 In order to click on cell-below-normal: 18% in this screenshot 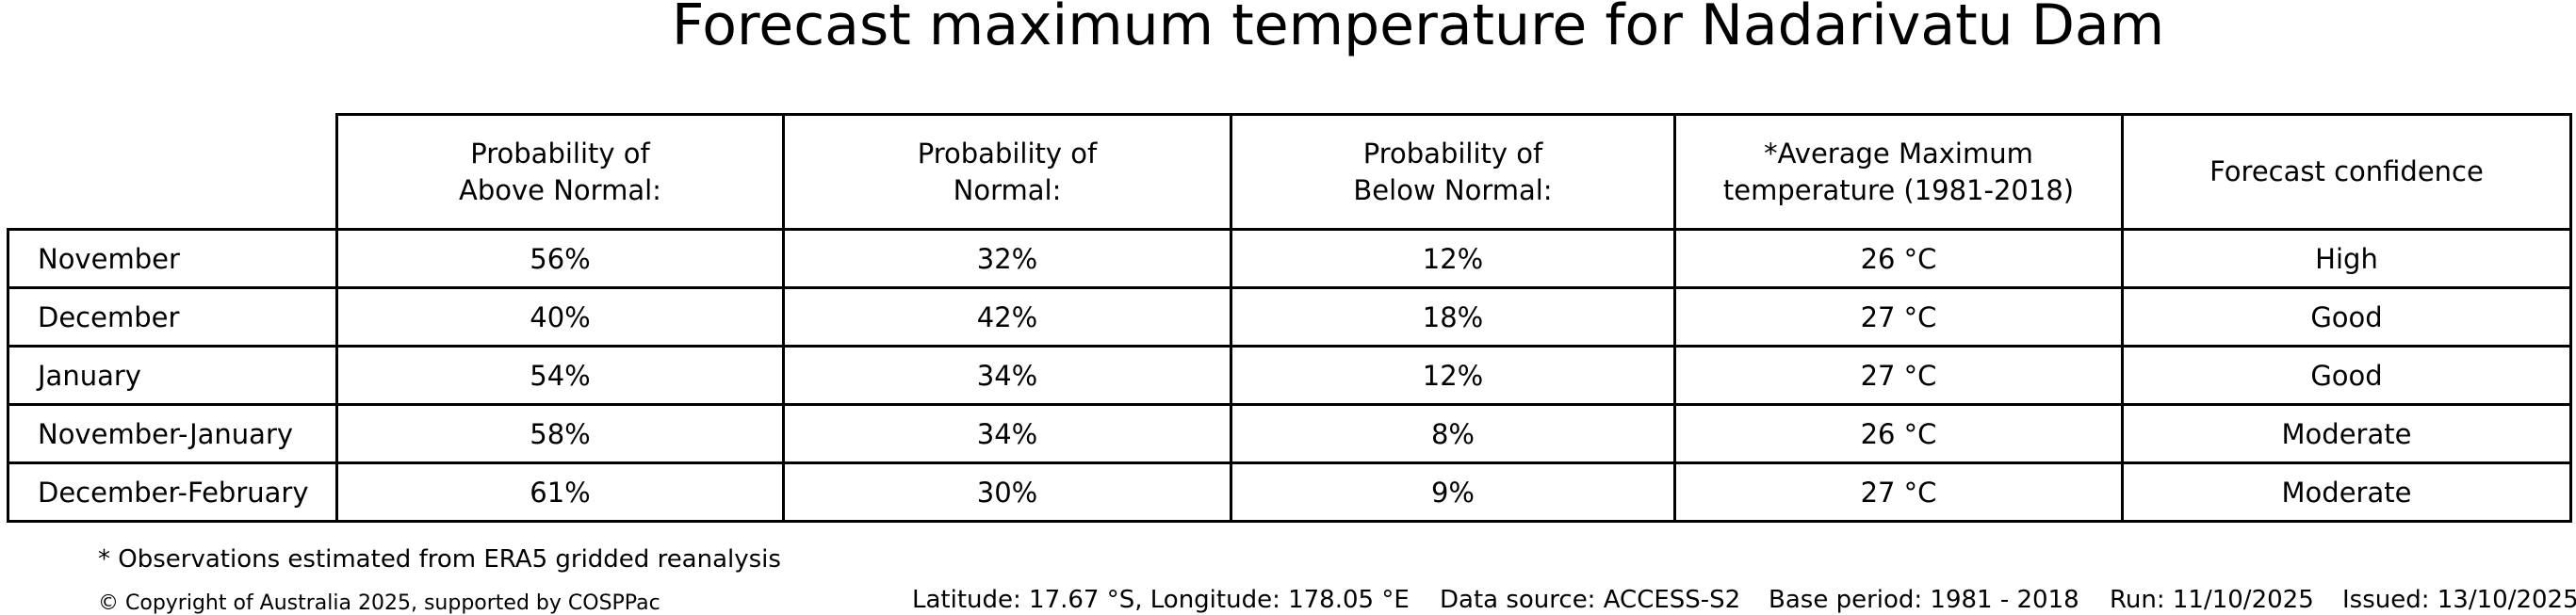, I will do `click(1453, 317)`.